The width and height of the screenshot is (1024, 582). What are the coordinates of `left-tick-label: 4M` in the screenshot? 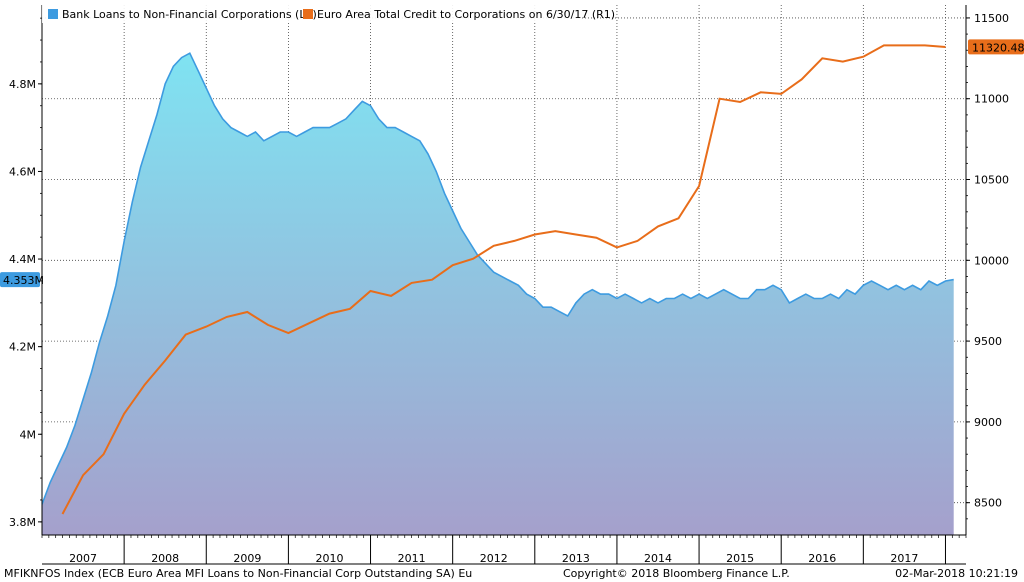 It's located at (28, 434).